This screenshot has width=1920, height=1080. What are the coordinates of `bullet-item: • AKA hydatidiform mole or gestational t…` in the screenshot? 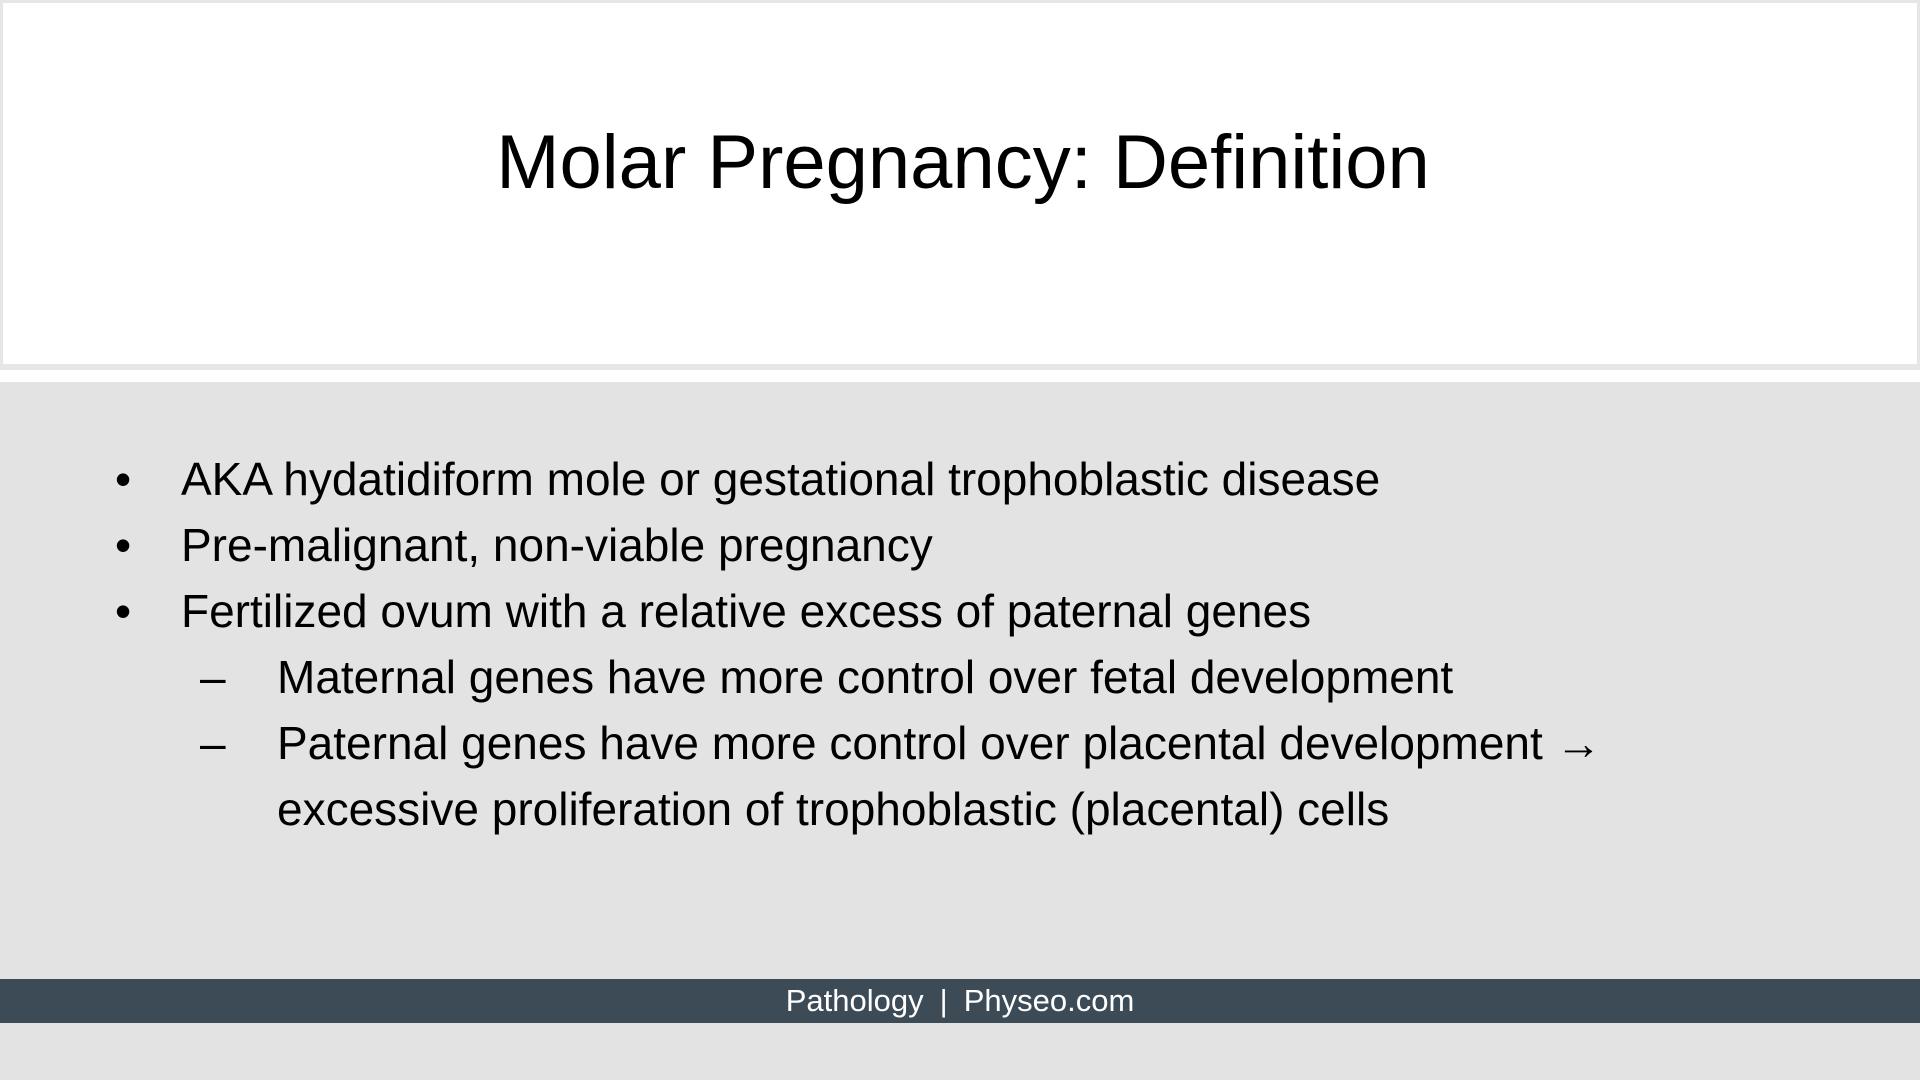 It's located at (960, 479).